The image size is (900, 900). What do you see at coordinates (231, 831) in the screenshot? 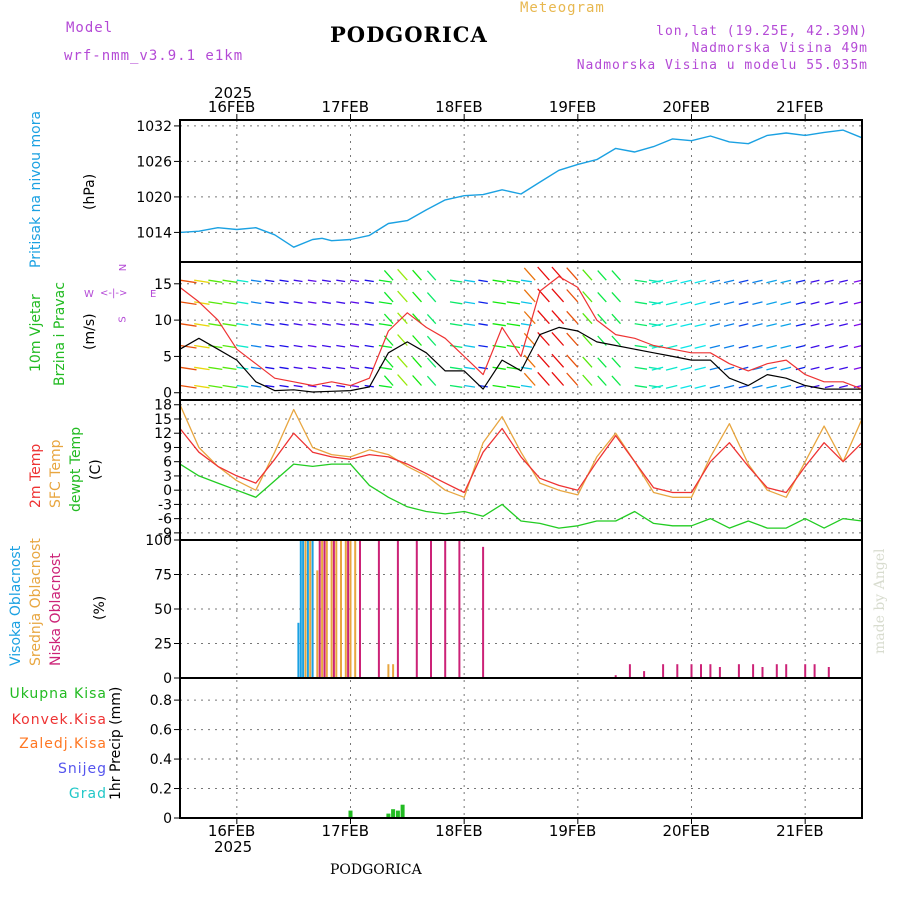
I see `bottom-day-label: 16FEB` at bounding box center [231, 831].